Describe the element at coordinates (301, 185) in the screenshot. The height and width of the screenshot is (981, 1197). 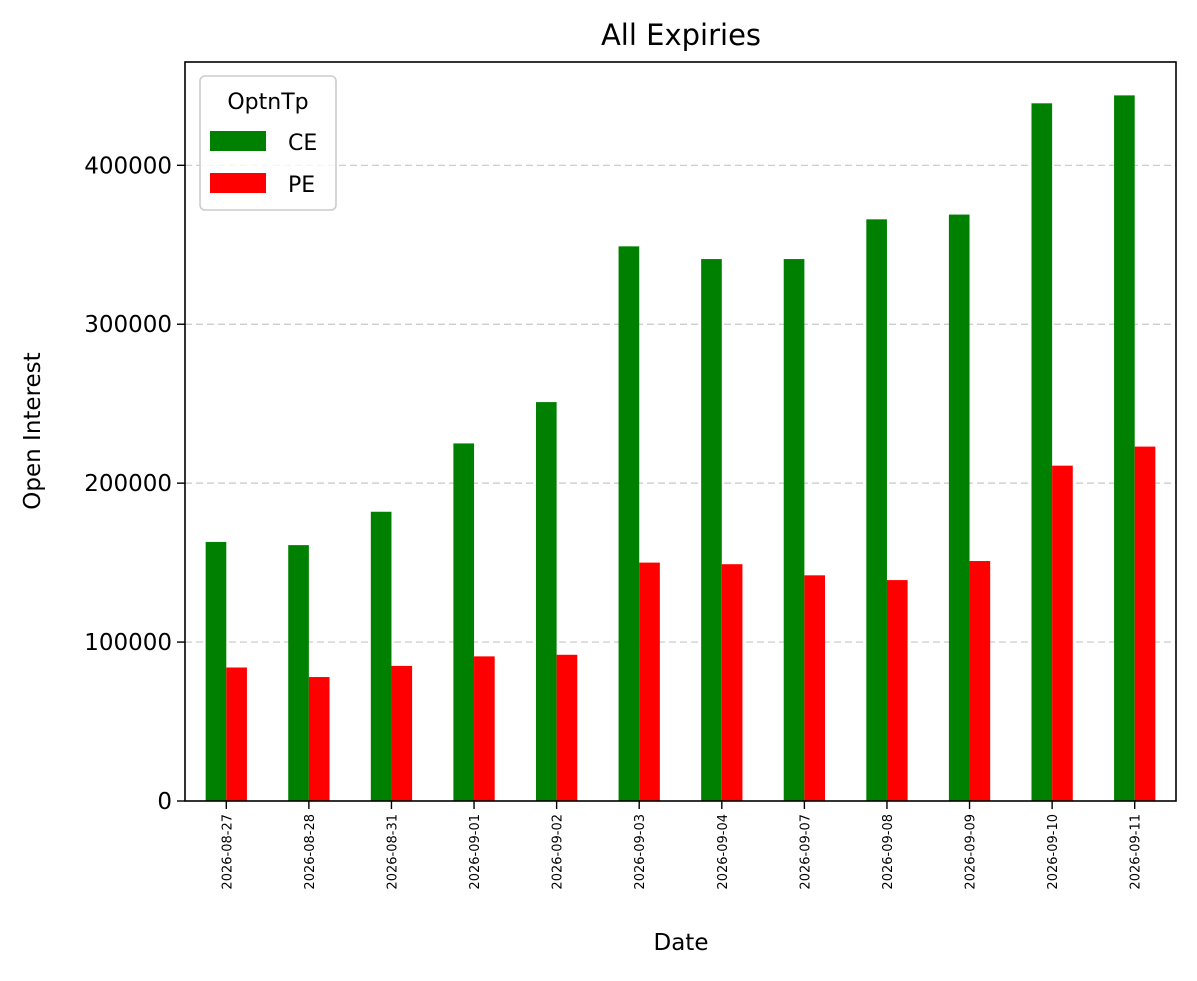
I see `legend-label-pe: PE` at that location.